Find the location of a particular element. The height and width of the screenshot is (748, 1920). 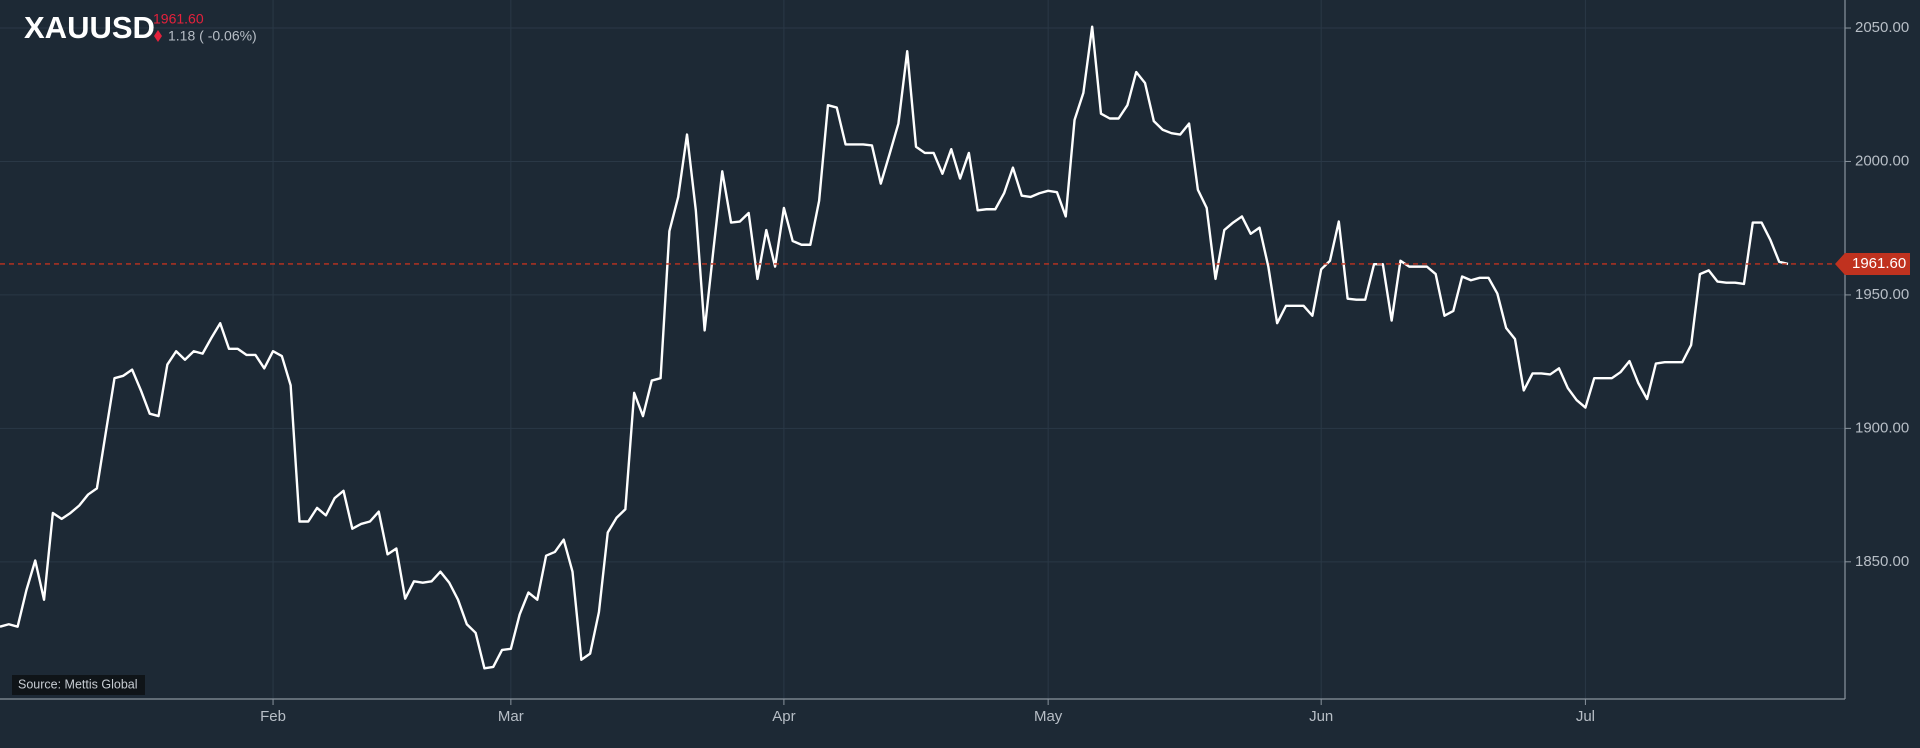

down-icon is located at coordinates (158, 36).